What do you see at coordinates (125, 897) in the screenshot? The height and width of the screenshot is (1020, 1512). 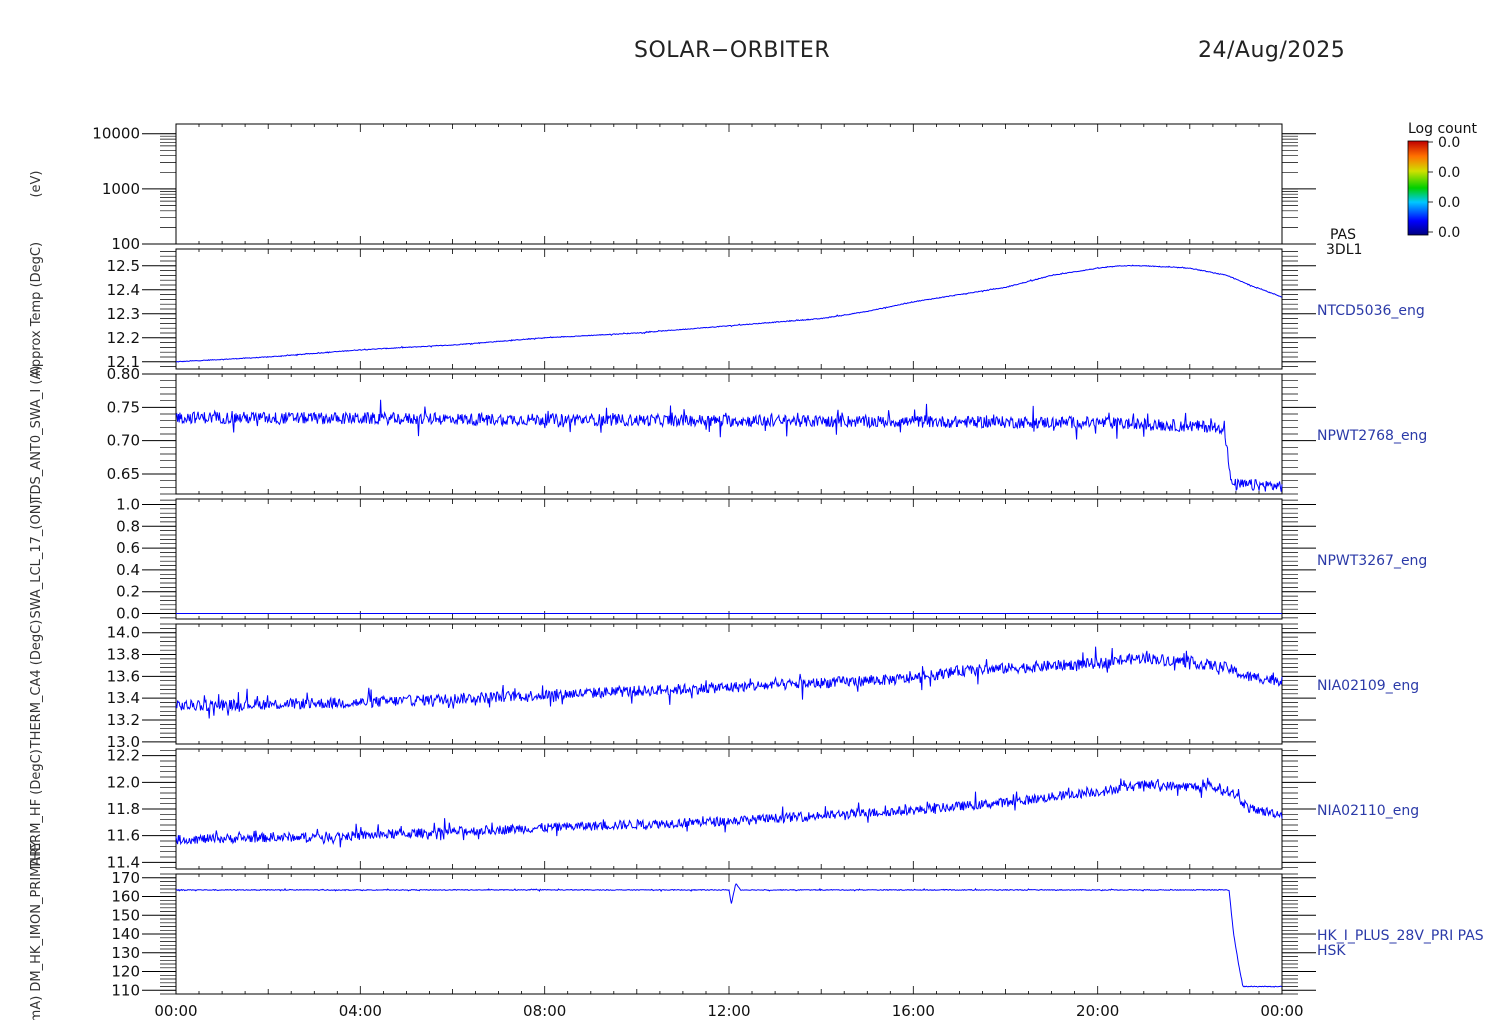 I see `y-tick-label: 160` at bounding box center [125, 897].